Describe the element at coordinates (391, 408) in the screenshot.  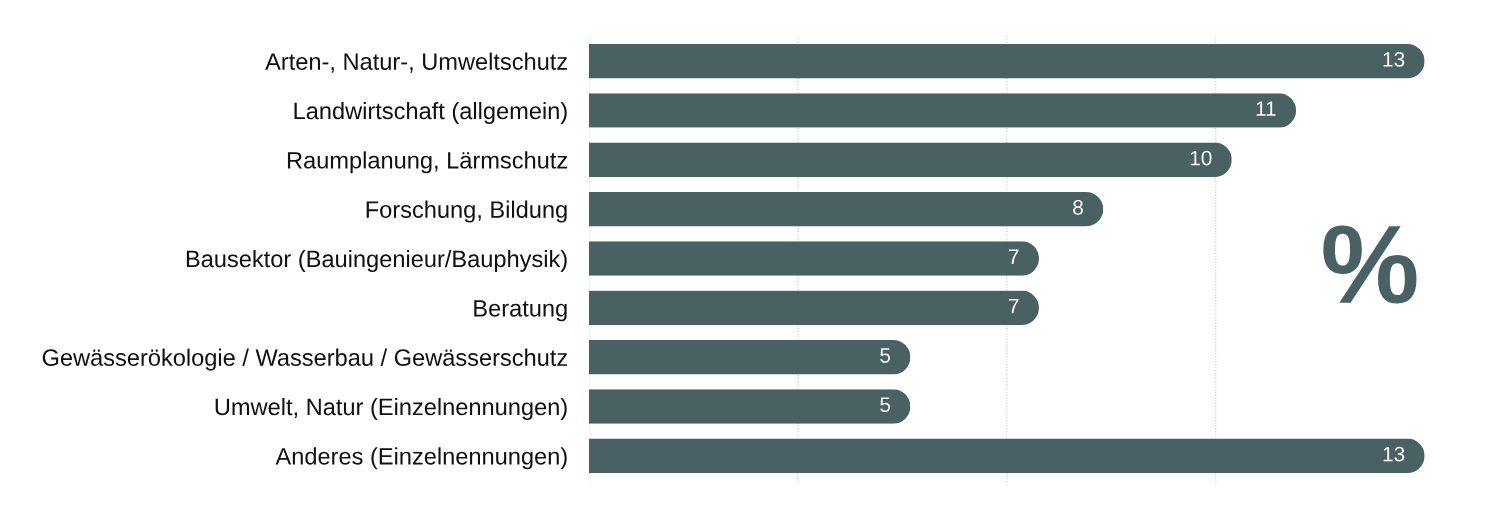
I see `y-tick-label: Umwelt, Natur (Einzelnennungen)` at that location.